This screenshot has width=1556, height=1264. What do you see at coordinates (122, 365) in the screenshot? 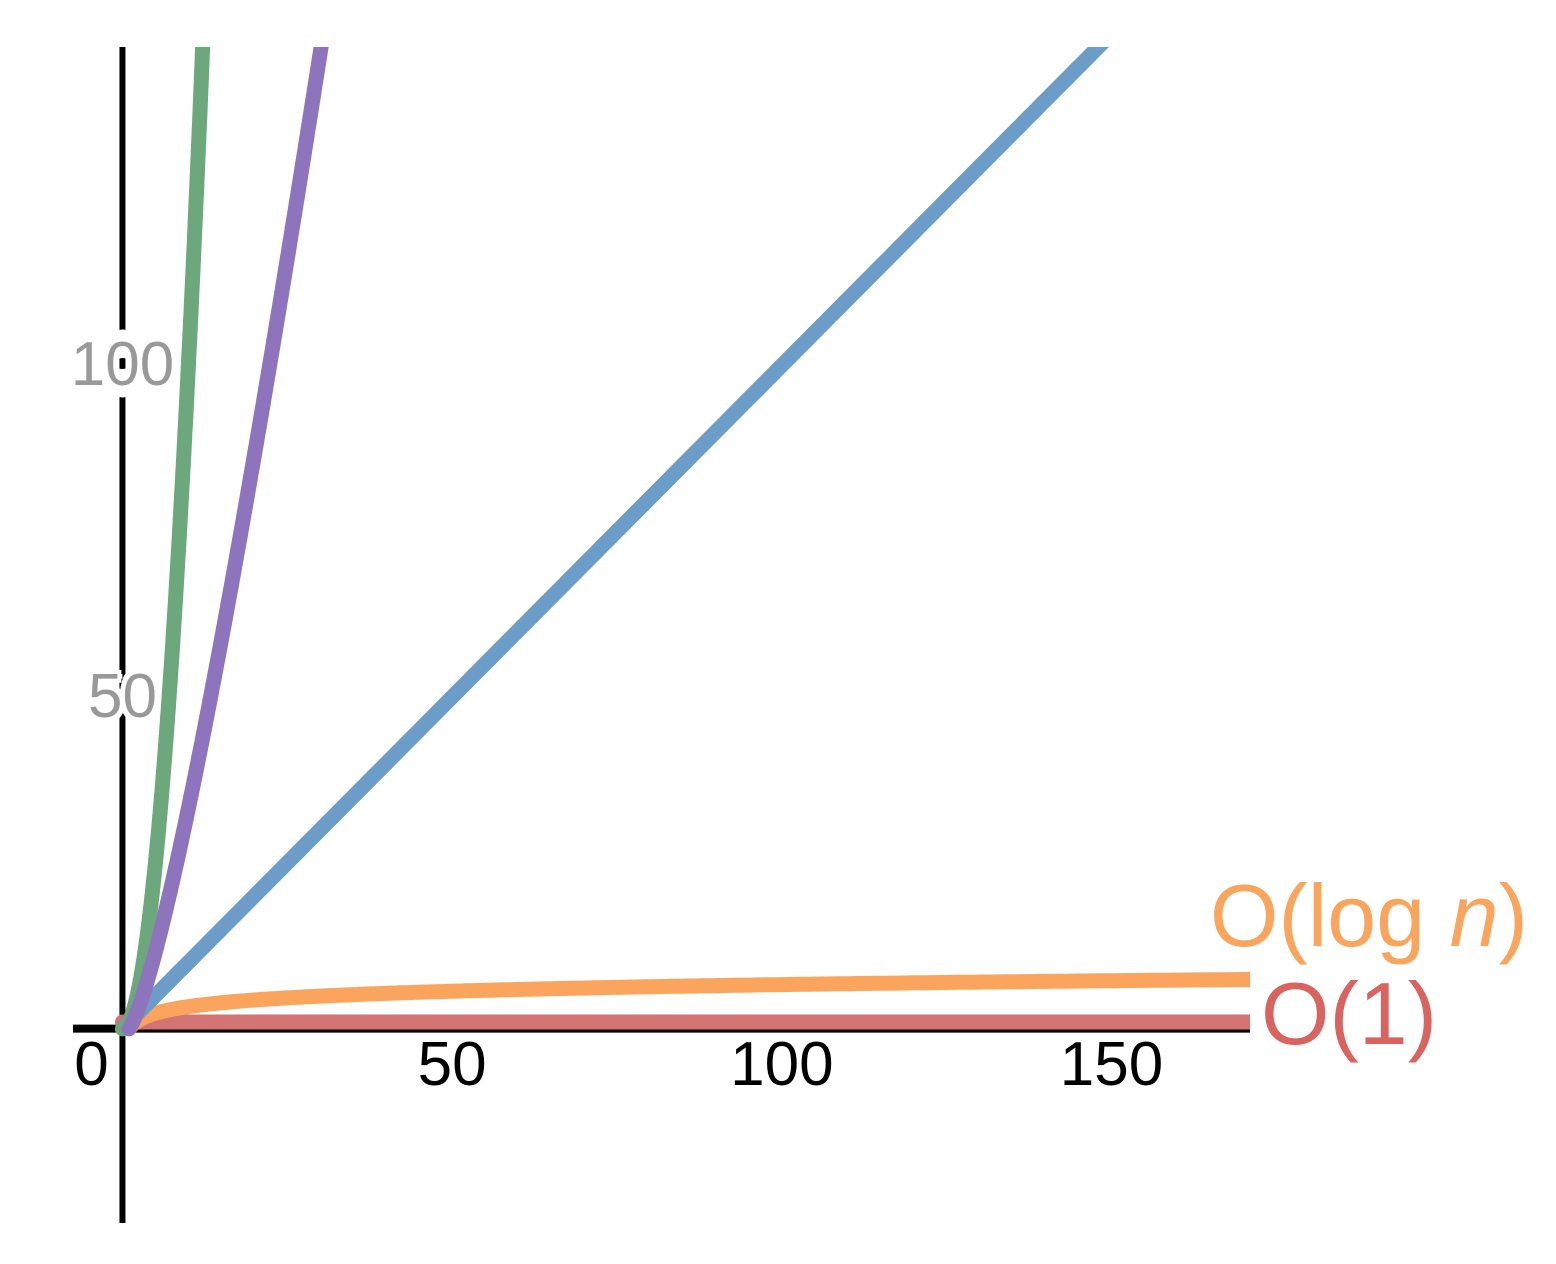
I see `y-tick-label-100: 100` at bounding box center [122, 365].